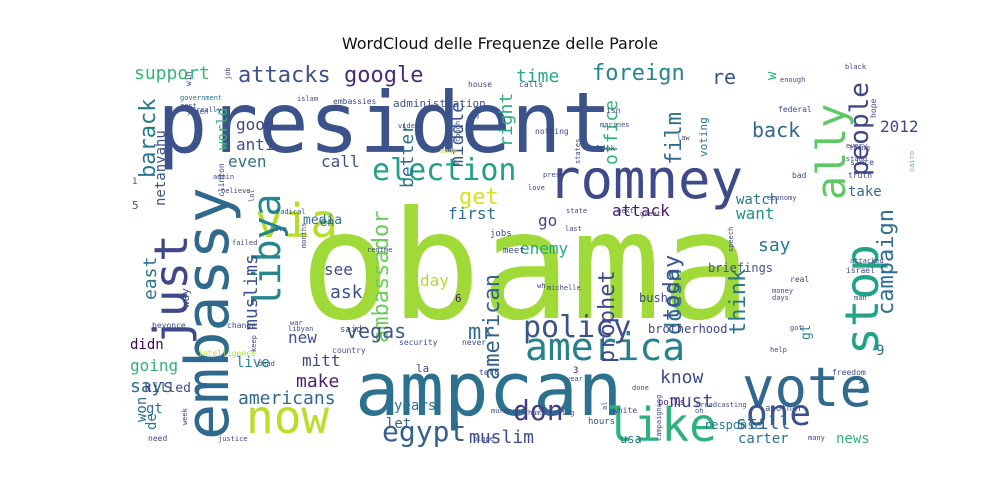 Image resolution: width=1000 pixels, height=500 pixels. Describe the element at coordinates (653, 298) in the screenshot. I see `word-bush: bush` at that location.